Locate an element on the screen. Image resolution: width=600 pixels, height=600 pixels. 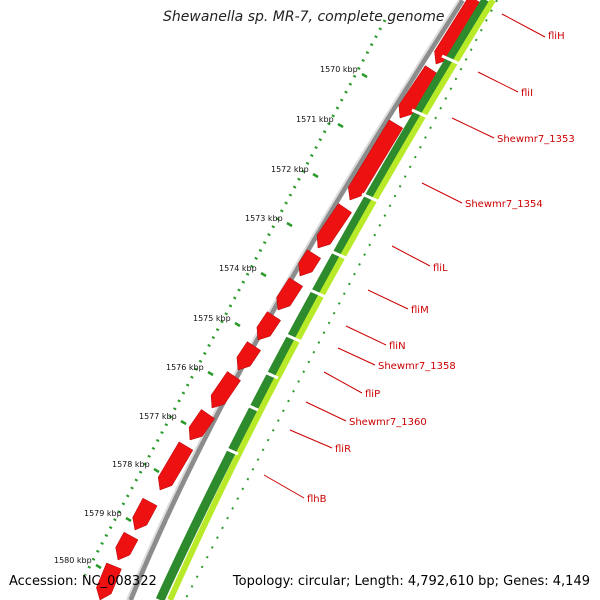
gene-label: Shewmr7_1354 is located at coordinates (504, 204).